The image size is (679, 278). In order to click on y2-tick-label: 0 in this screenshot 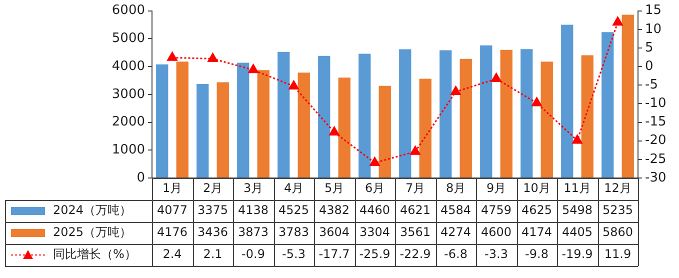, I will do `click(649, 66)`.